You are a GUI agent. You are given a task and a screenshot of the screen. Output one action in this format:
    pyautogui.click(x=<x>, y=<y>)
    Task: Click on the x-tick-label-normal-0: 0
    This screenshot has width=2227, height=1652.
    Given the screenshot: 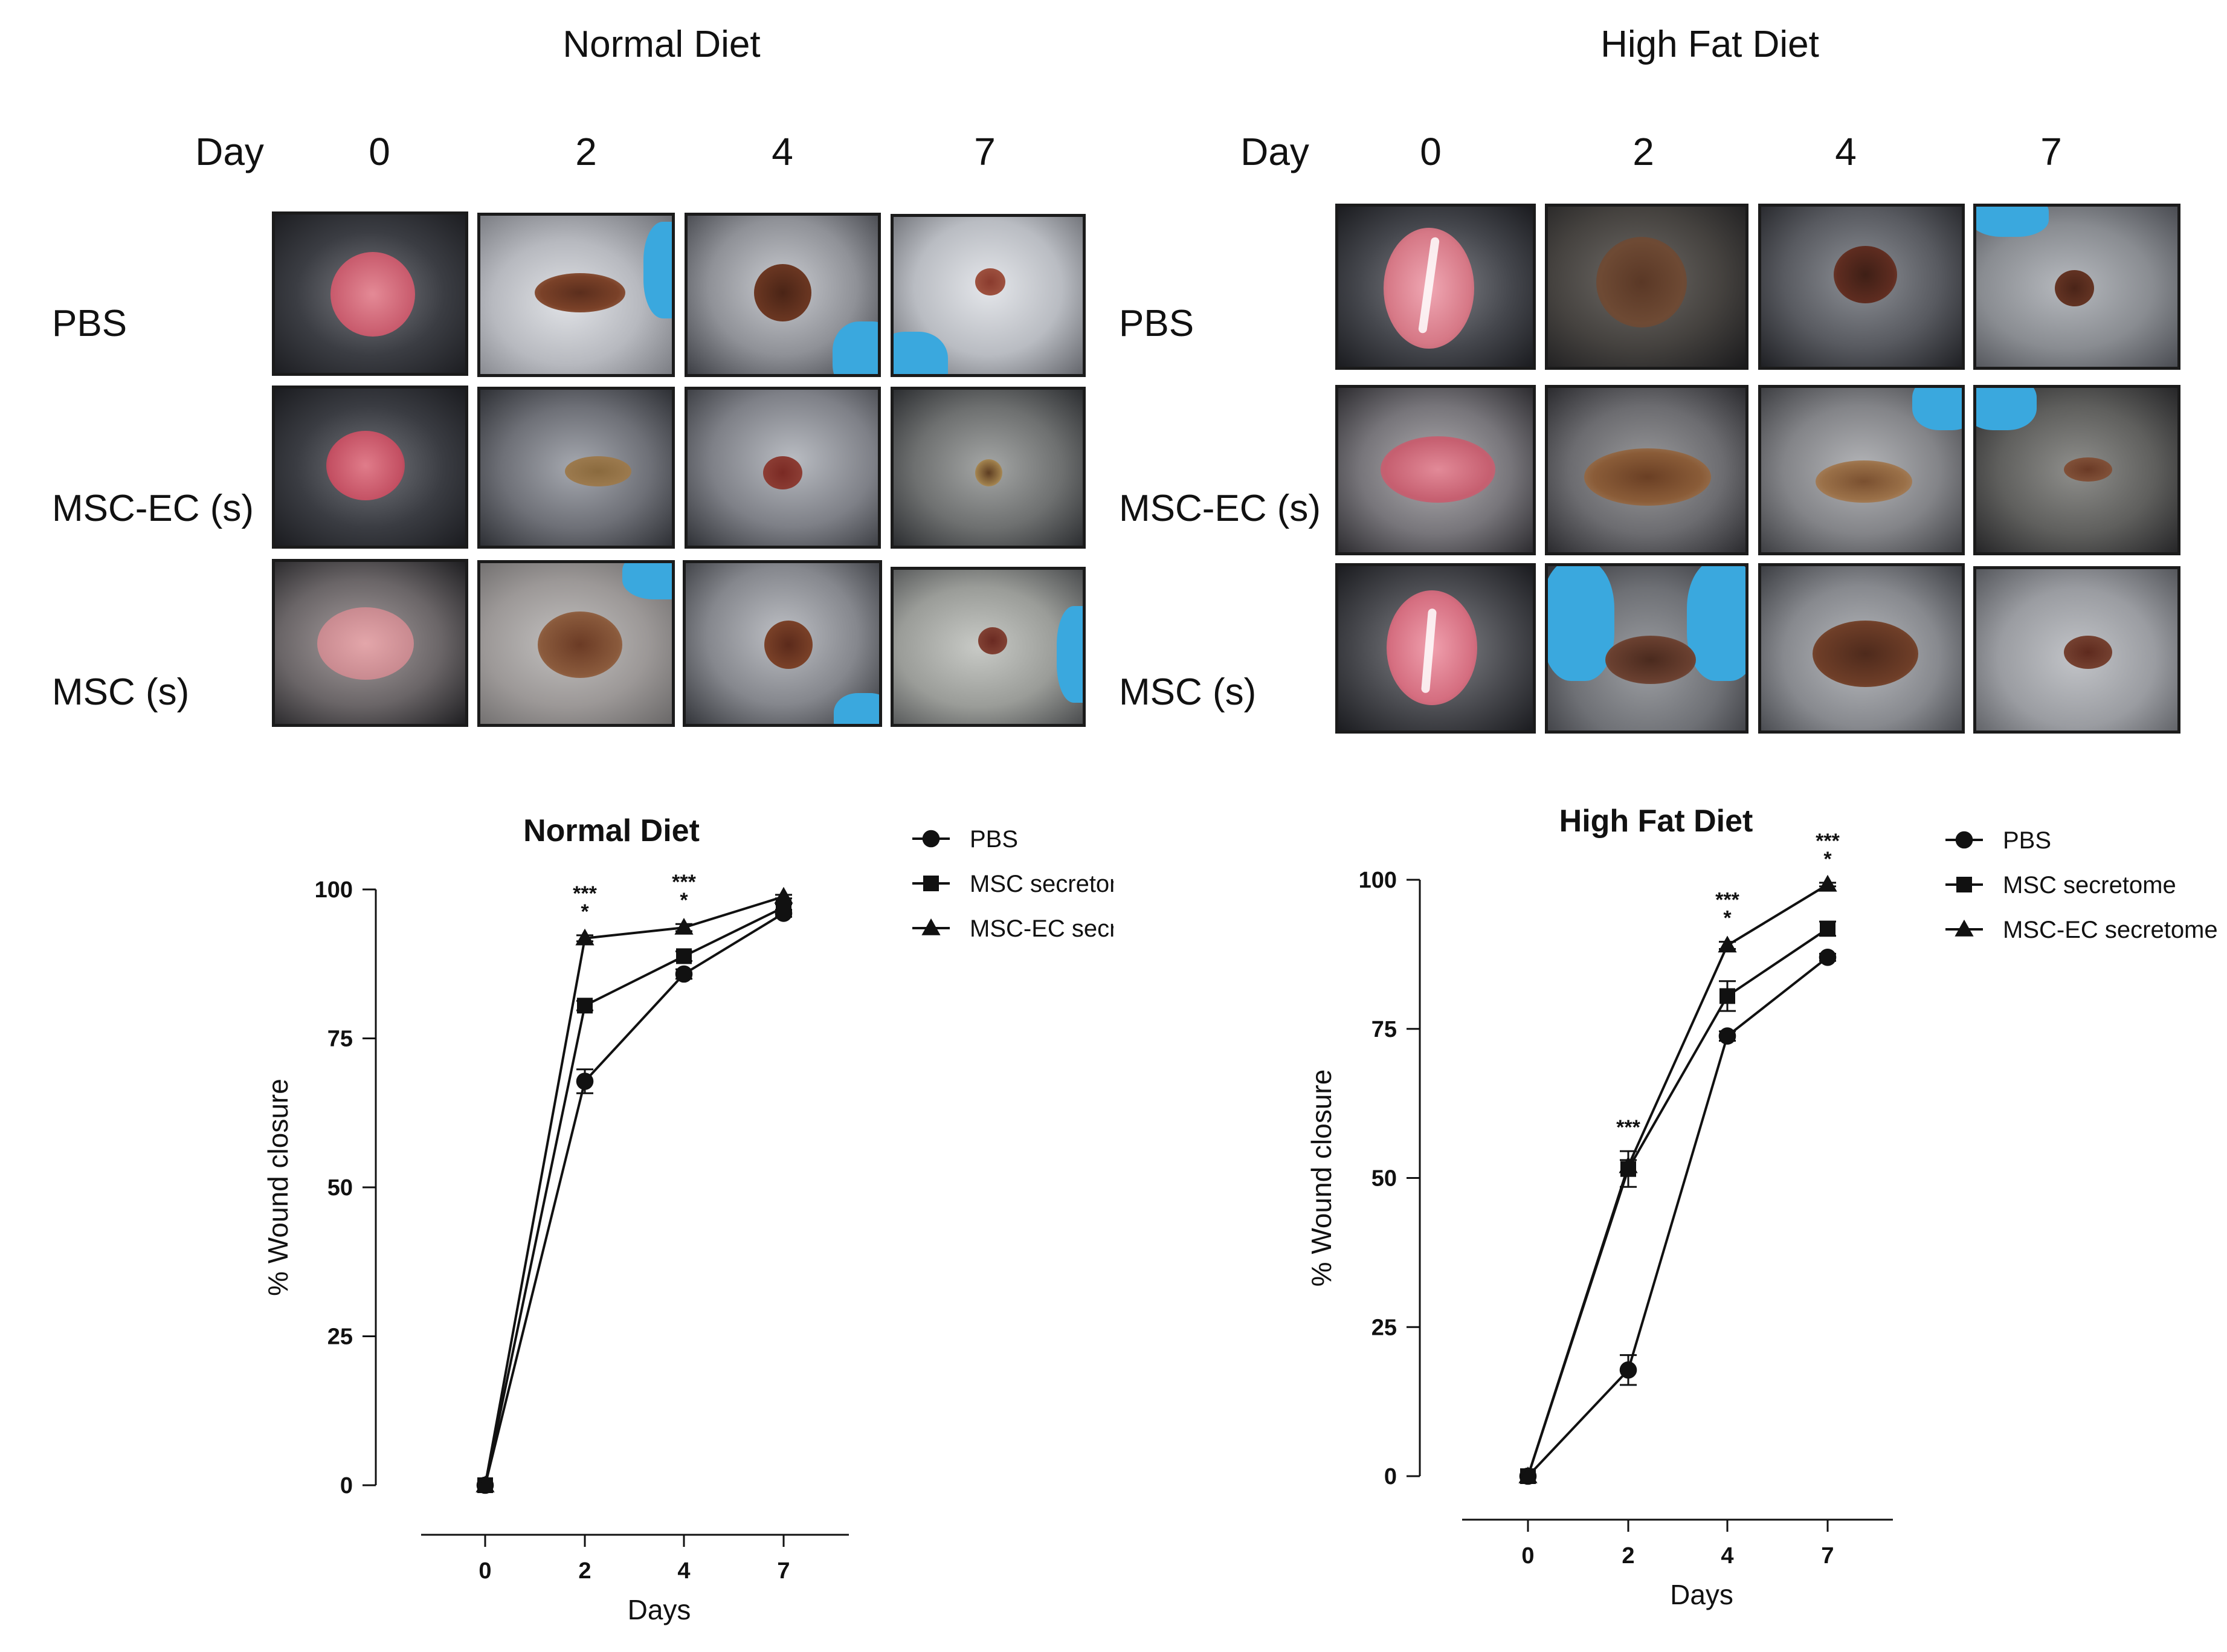 What is the action you would take?
    pyautogui.click(x=485, y=1571)
    